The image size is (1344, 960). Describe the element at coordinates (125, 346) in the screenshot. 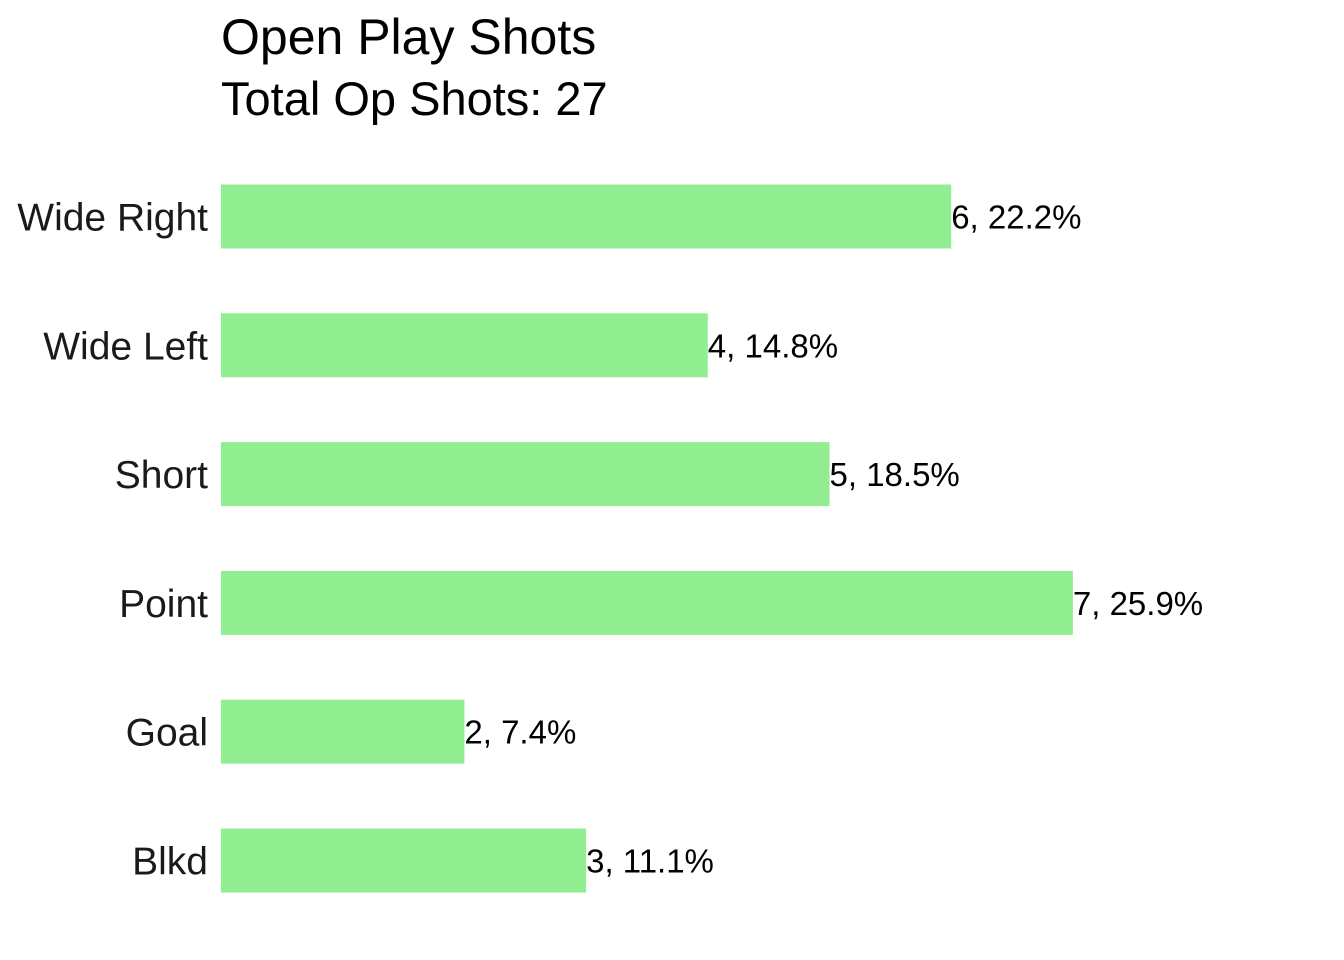

I see `y-tick-label: Wide Left` at that location.